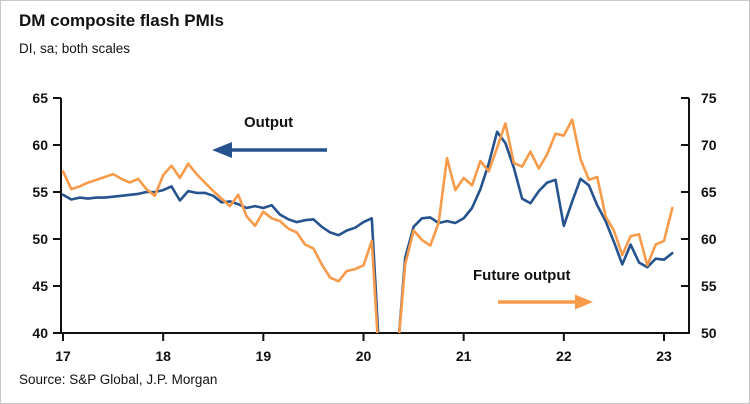 The height and width of the screenshot is (404, 750). What do you see at coordinates (63, 356) in the screenshot?
I see `x-axis-tick-label: 17` at bounding box center [63, 356].